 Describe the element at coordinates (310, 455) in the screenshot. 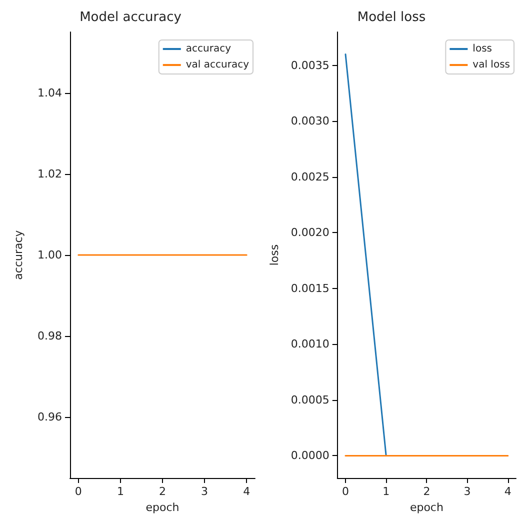

I see `y-tick-label: 0.0000` at that location.